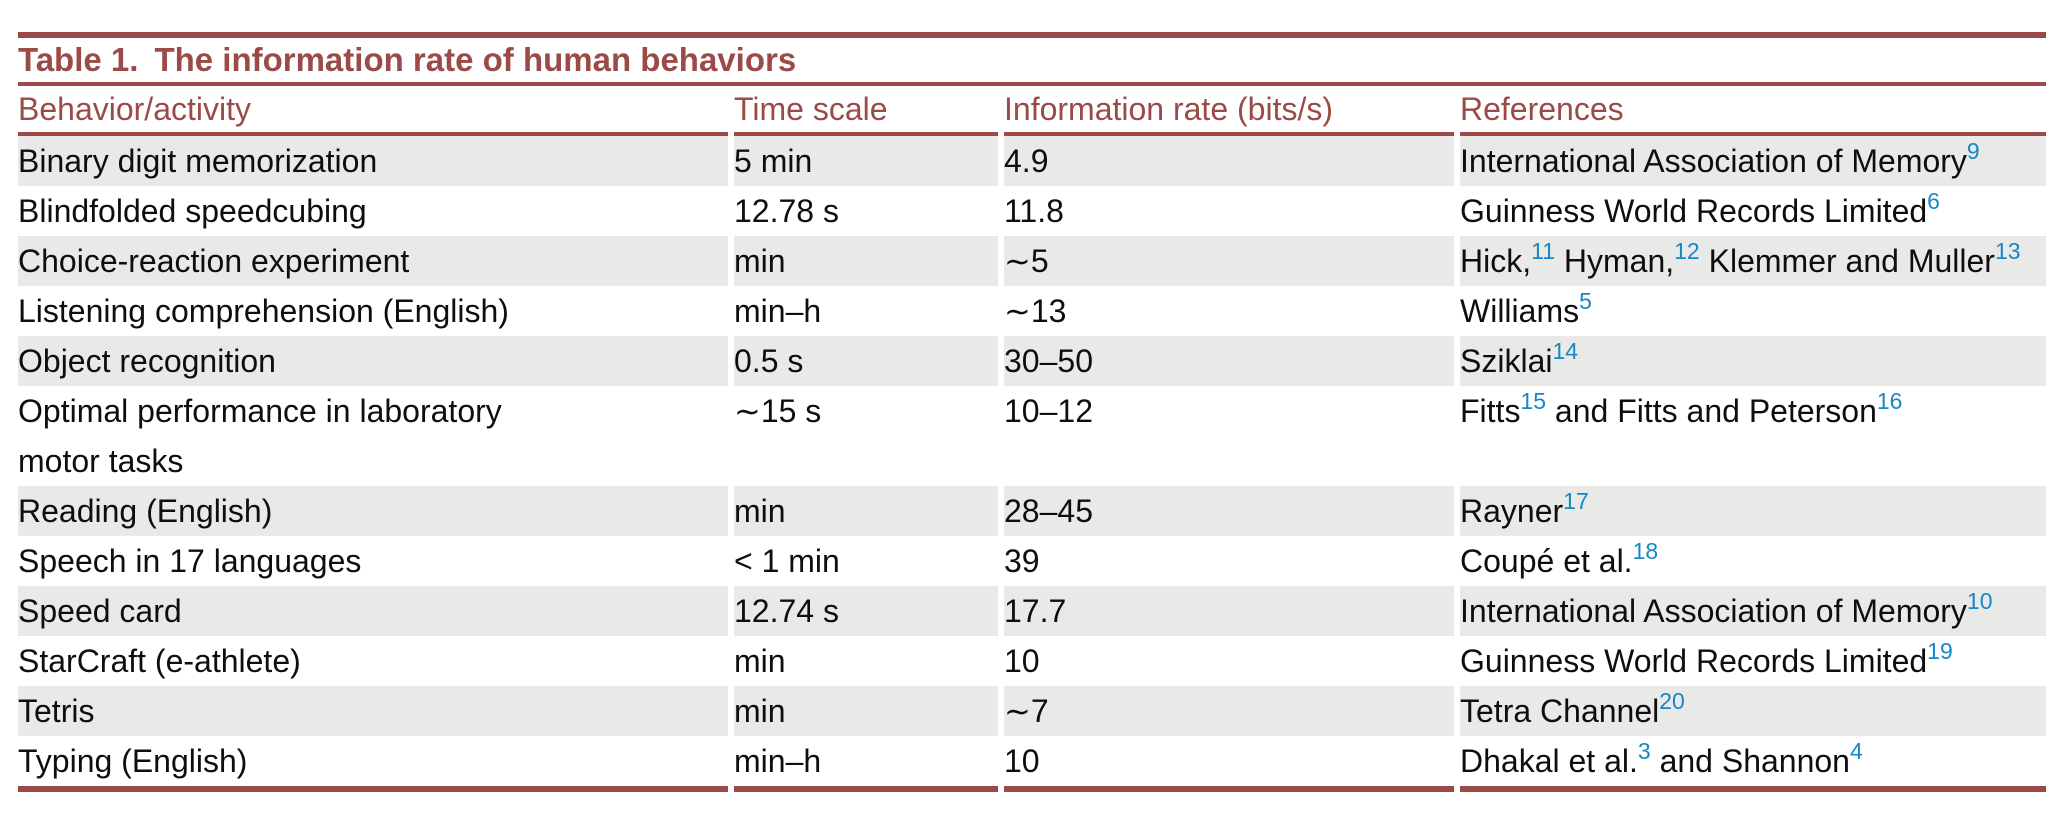  Describe the element at coordinates (1496, 261) in the screenshot. I see `reference-text: Hick,` at that location.